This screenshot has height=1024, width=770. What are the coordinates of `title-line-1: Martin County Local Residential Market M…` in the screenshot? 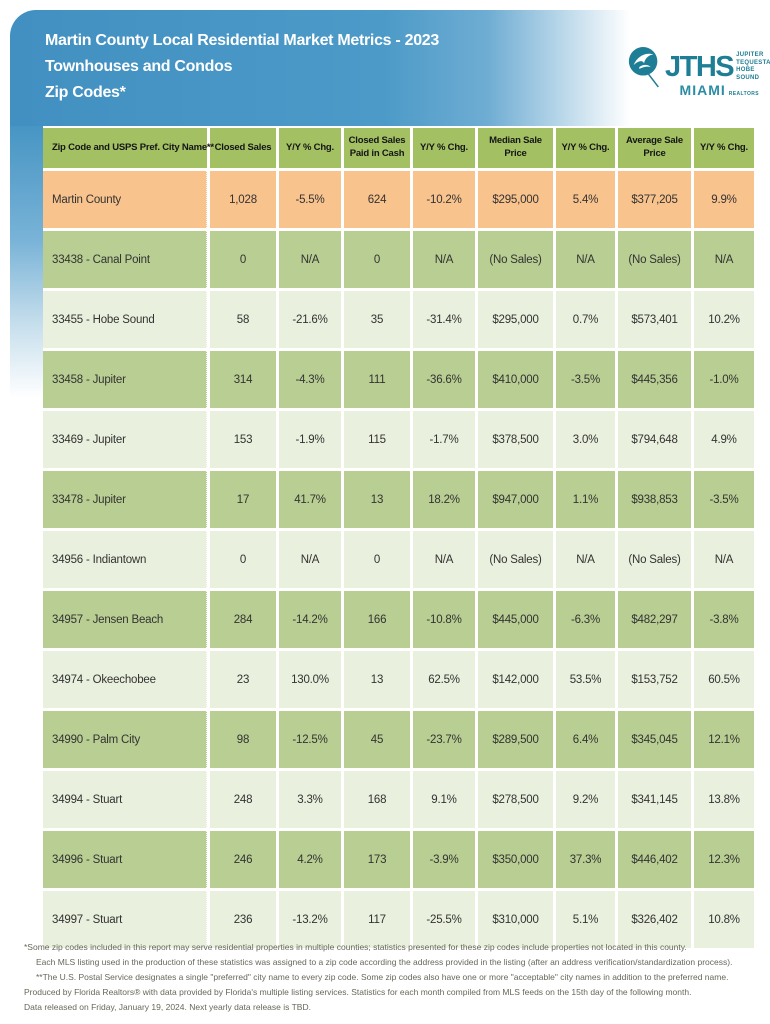 It's located at (242, 40).